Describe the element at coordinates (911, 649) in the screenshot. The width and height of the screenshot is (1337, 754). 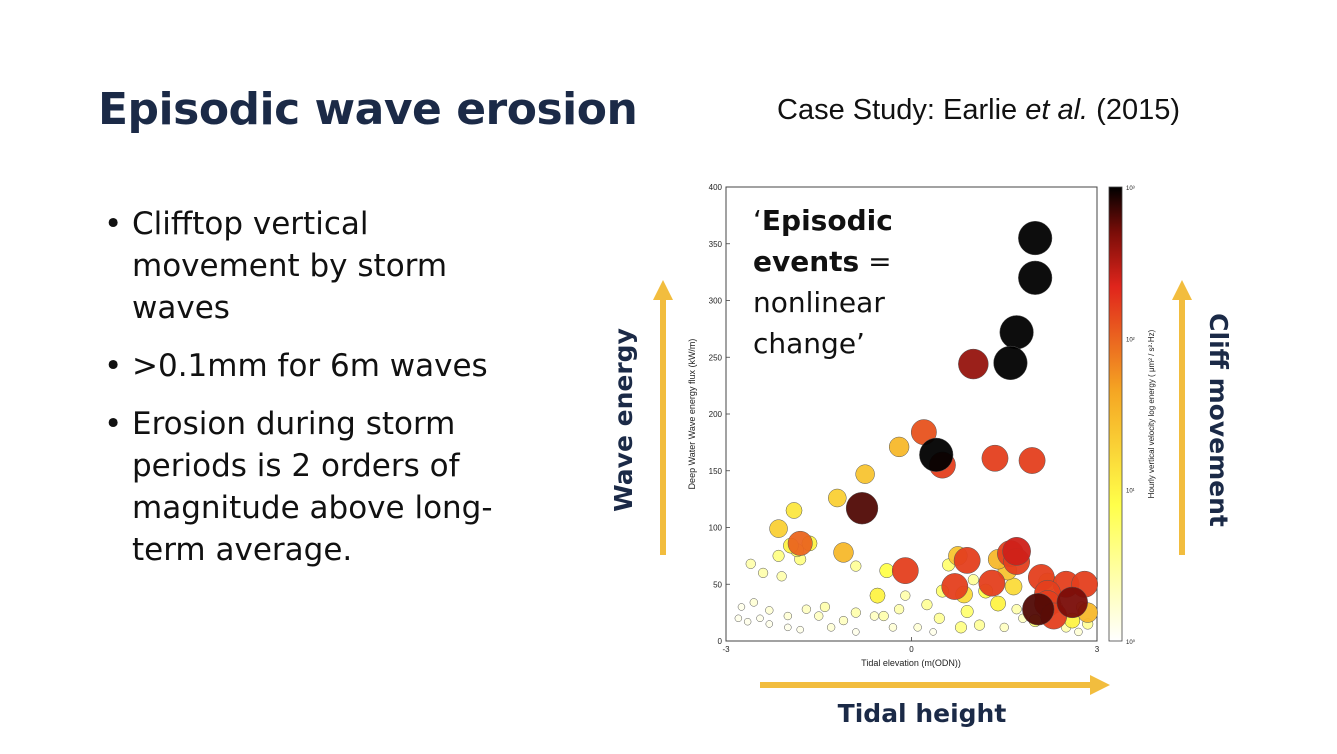
I see `x-tick-label: 0` at that location.